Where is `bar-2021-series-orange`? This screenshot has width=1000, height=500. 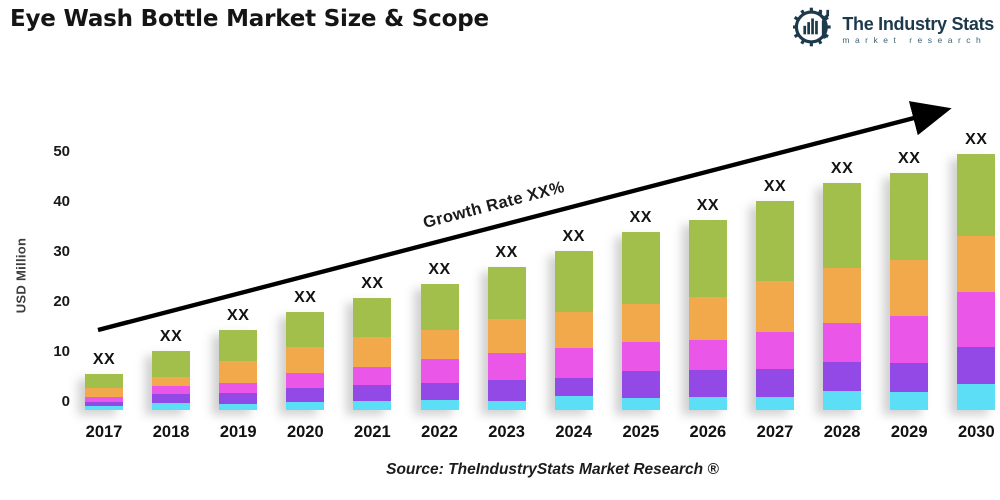 bar-2021-series-orange is located at coordinates (372, 351).